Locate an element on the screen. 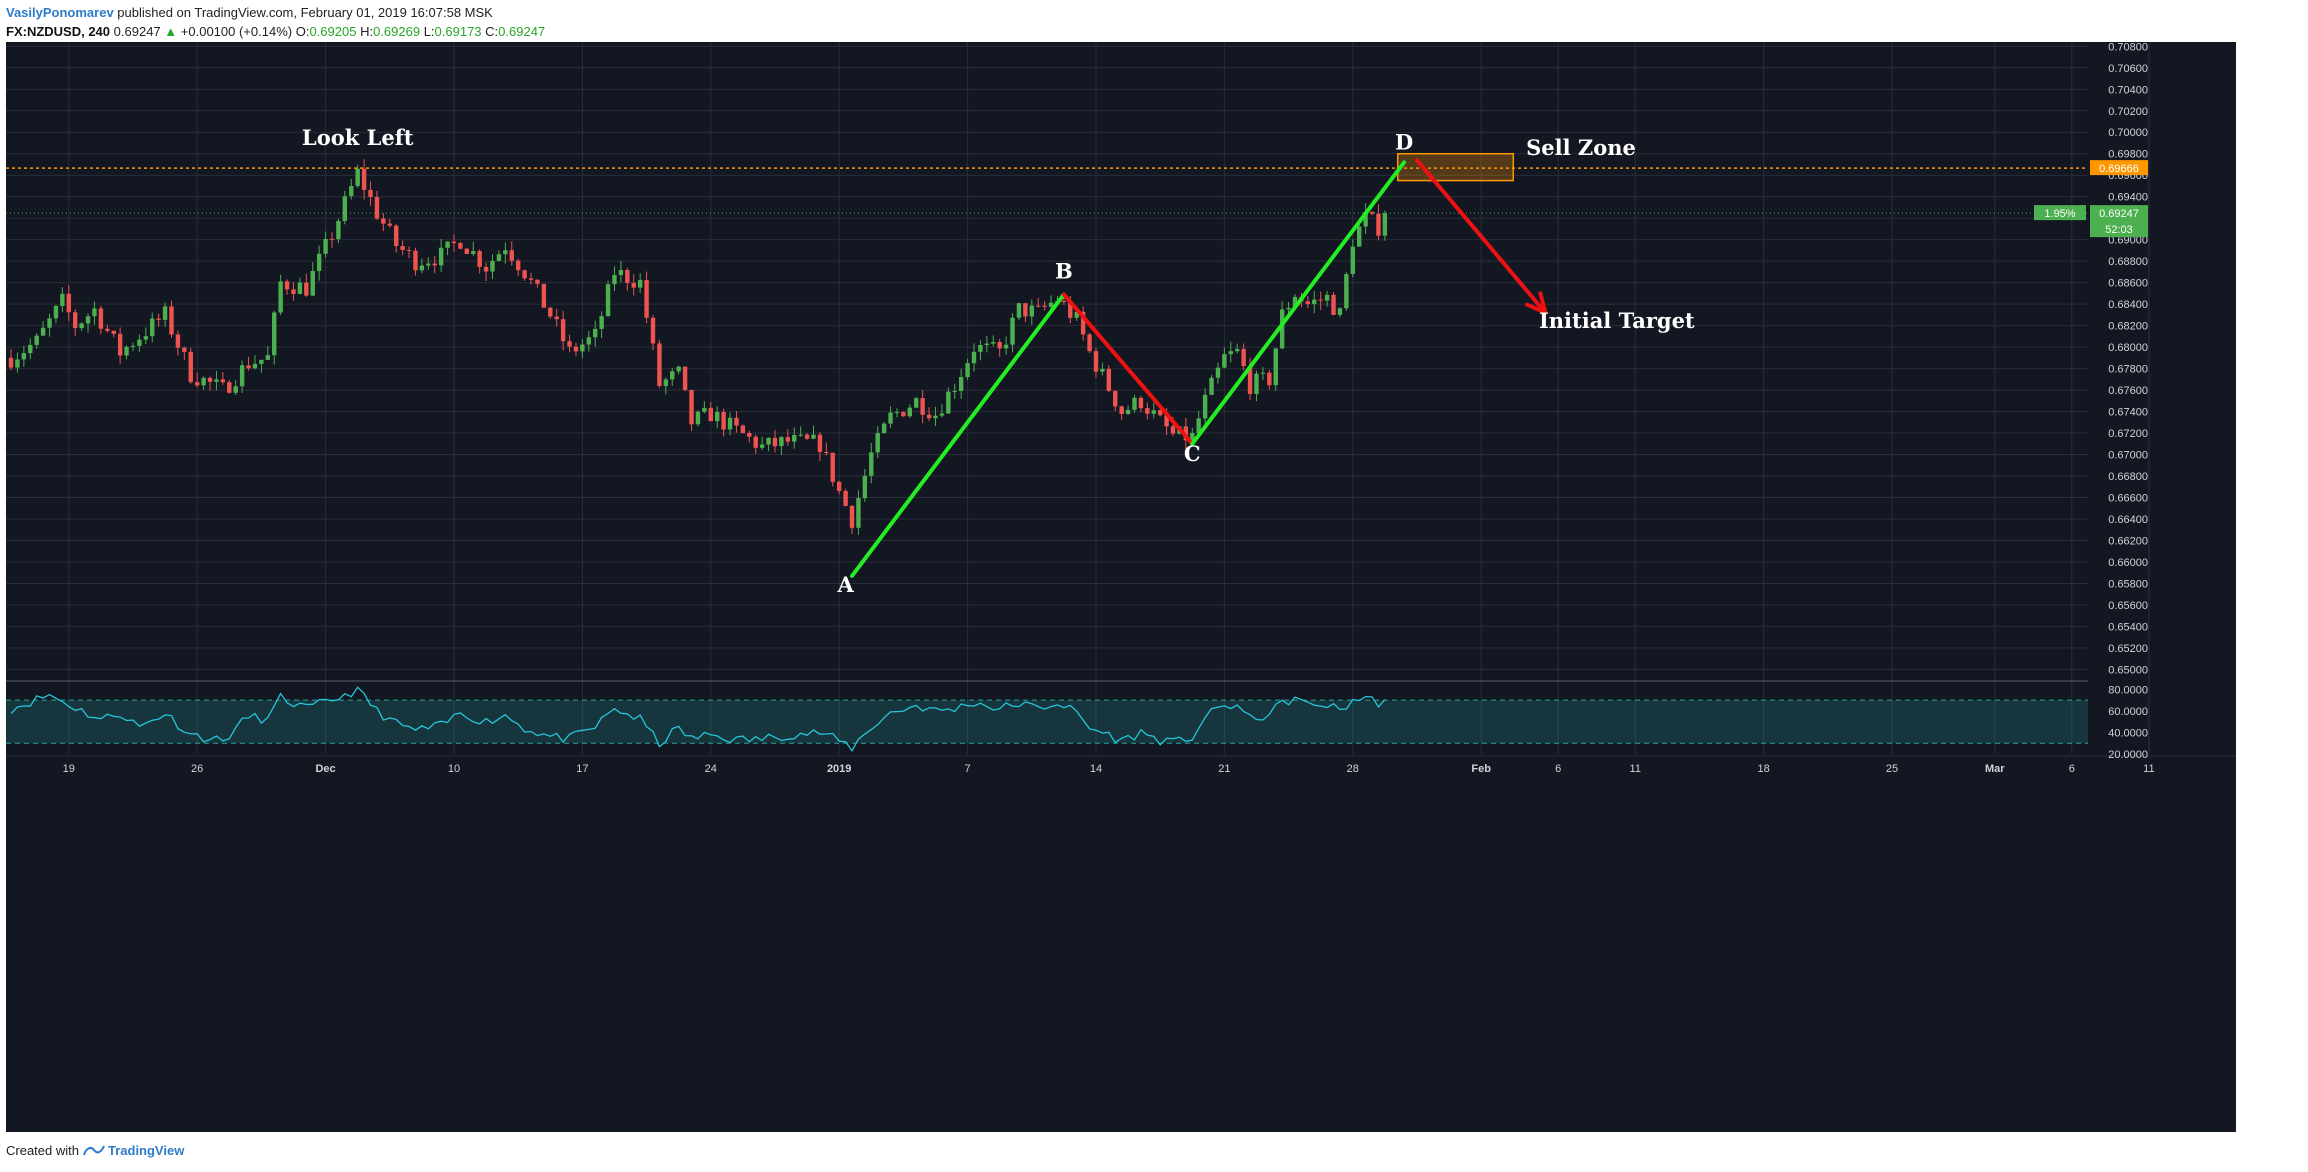  resistance-price-tag is located at coordinates (2119, 168).